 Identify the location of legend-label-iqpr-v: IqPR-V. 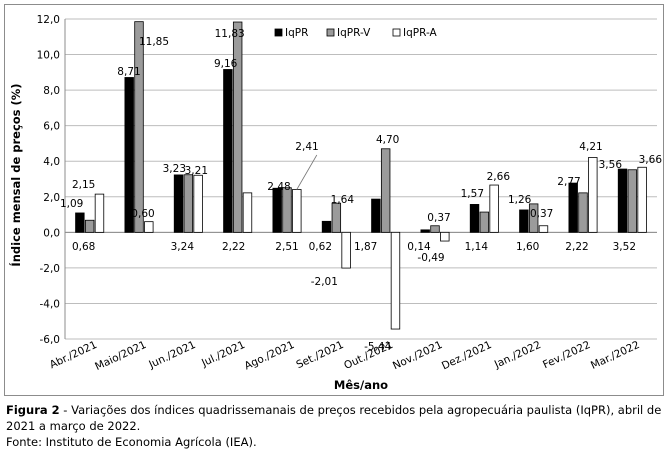
(354, 33).